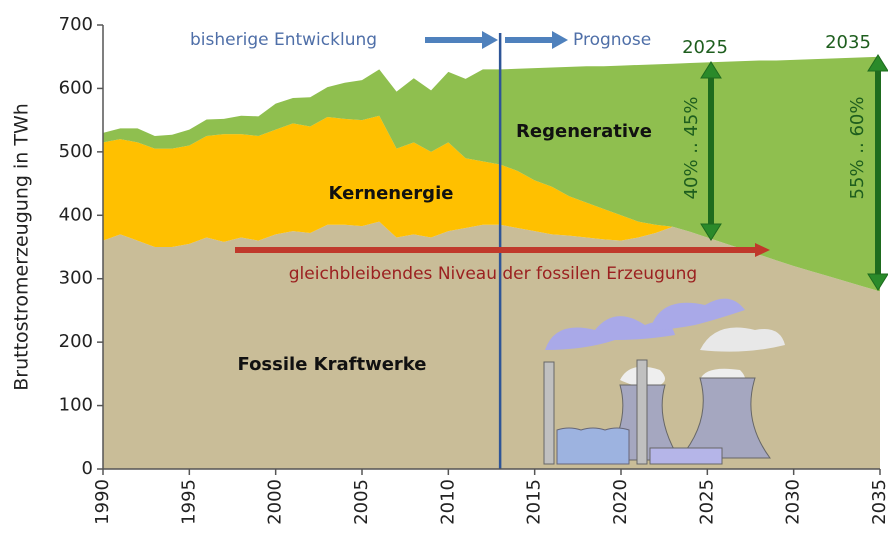 The height and width of the screenshot is (537, 888). What do you see at coordinates (76, 24) in the screenshot?
I see `y-tick-label: 700` at bounding box center [76, 24].